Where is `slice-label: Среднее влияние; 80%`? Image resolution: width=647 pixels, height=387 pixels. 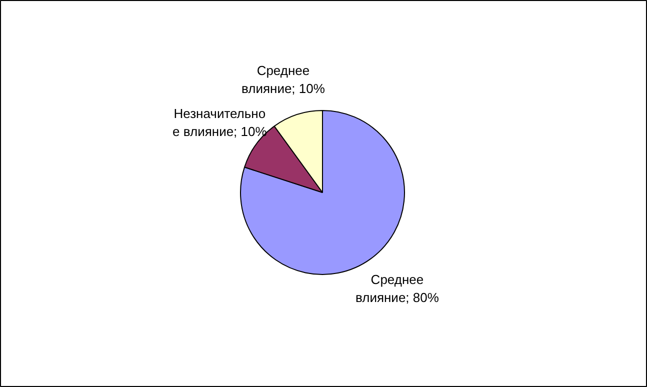
slice-label: Среднее влияние; 80% is located at coordinates (398, 289).